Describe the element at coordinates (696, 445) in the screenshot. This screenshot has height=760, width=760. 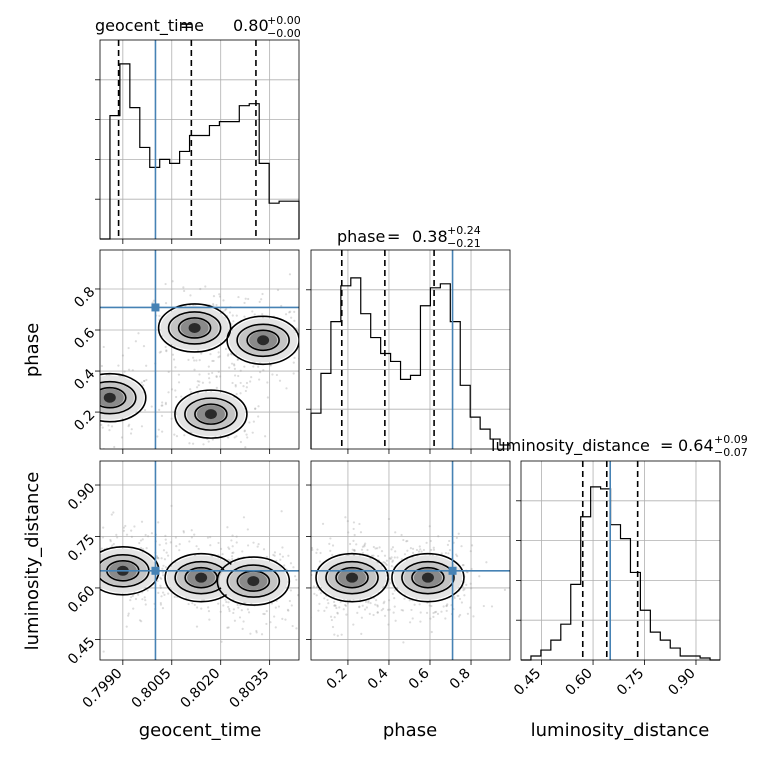
I see `title-luminosity-distance-median: 0.64` at that location.